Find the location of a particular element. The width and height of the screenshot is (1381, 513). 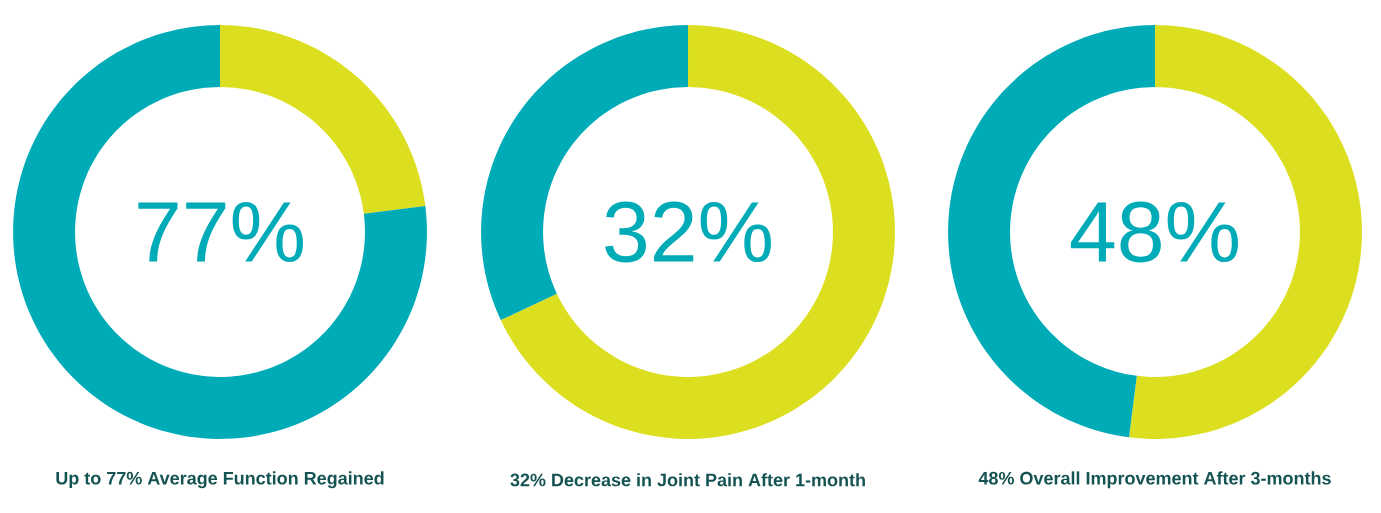

text: 48% Overall Improvement After 3-months is located at coordinates (1154, 480).